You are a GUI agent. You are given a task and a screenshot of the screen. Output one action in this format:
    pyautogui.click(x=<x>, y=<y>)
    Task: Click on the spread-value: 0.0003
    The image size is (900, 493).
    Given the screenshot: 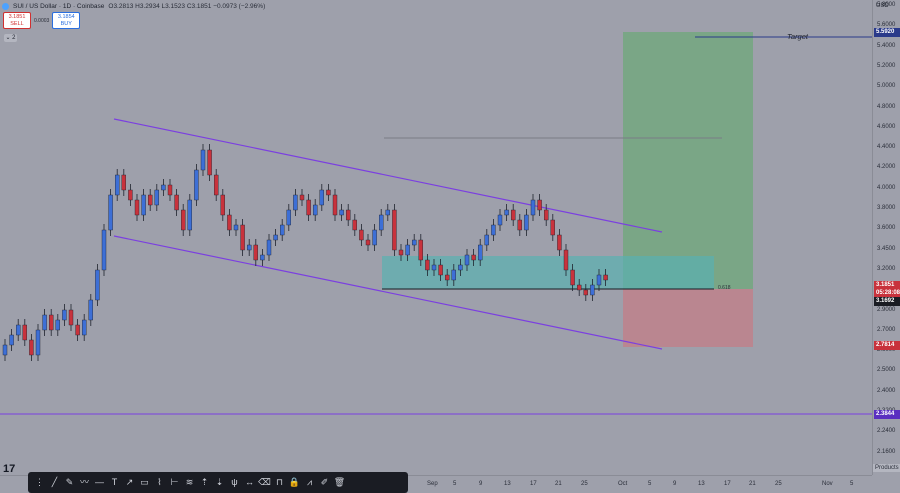 What is the action you would take?
    pyautogui.click(x=42, y=20)
    